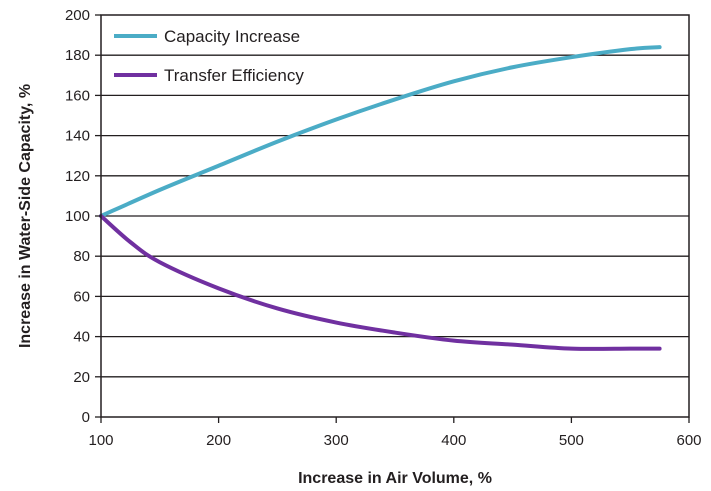 The width and height of the screenshot is (711, 491). I want to click on x-tick-label: 300, so click(336, 440).